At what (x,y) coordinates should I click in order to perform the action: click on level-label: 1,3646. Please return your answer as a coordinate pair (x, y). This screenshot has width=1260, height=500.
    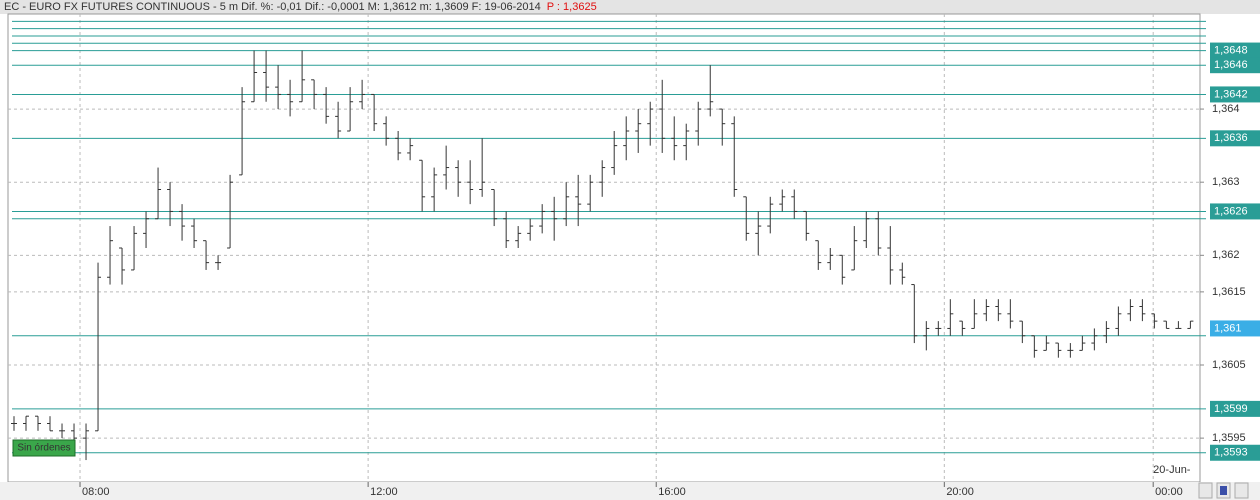
    Looking at the image, I should click on (1231, 65).